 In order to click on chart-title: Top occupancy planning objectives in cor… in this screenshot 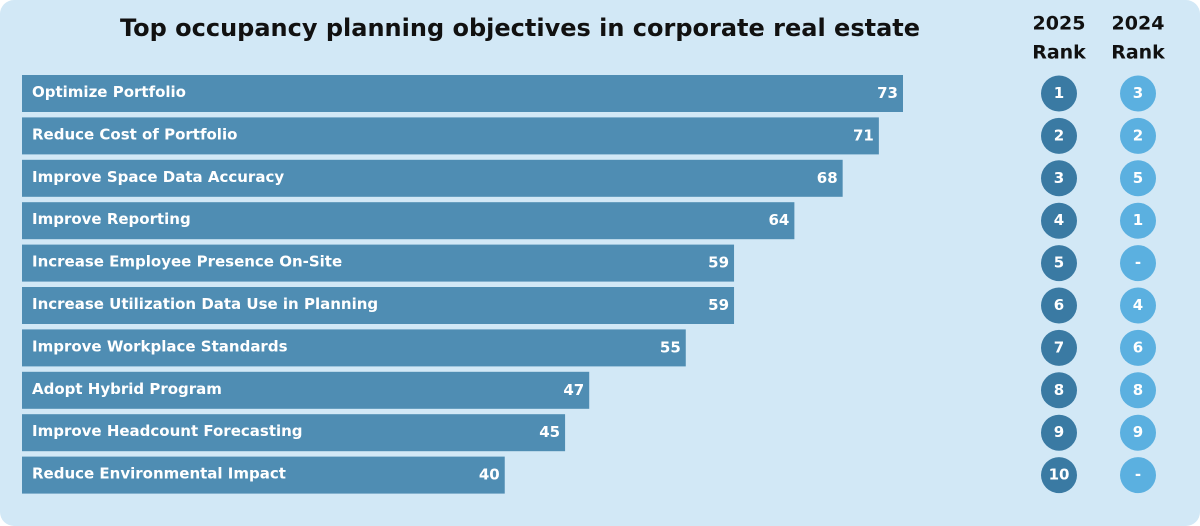, I will do `click(520, 28)`.